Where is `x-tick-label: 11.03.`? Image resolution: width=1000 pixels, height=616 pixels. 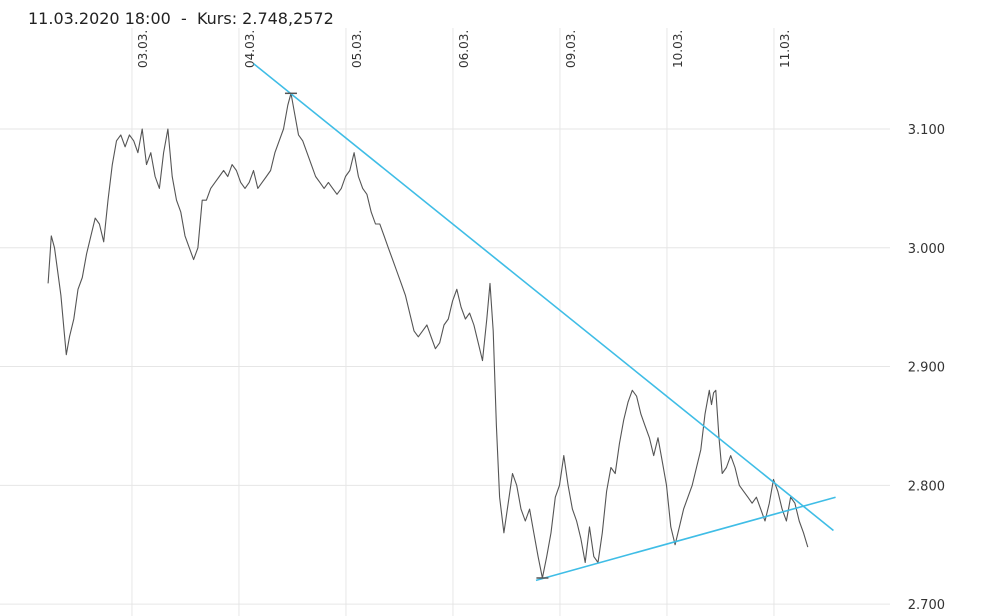 x-tick-label: 11.03. is located at coordinates (785, 49).